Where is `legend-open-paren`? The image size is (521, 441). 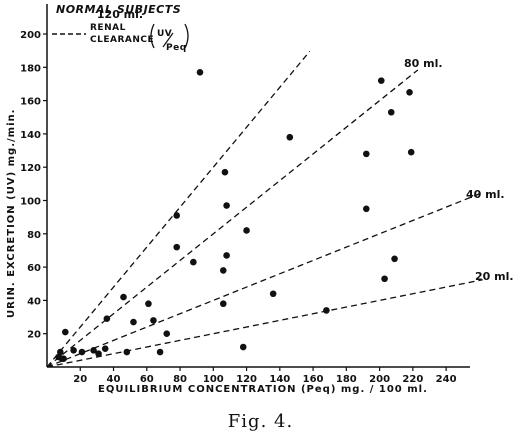
legend-open-paren is located at coordinates (152, 36).